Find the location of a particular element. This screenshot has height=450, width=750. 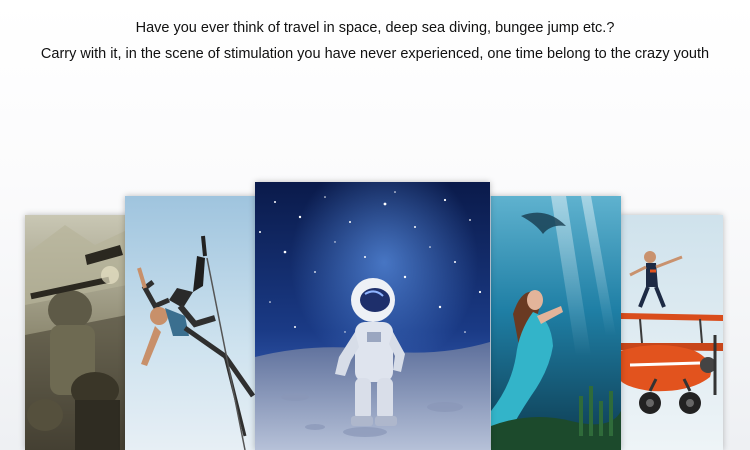

battle-scene-panel is located at coordinates (77, 332).